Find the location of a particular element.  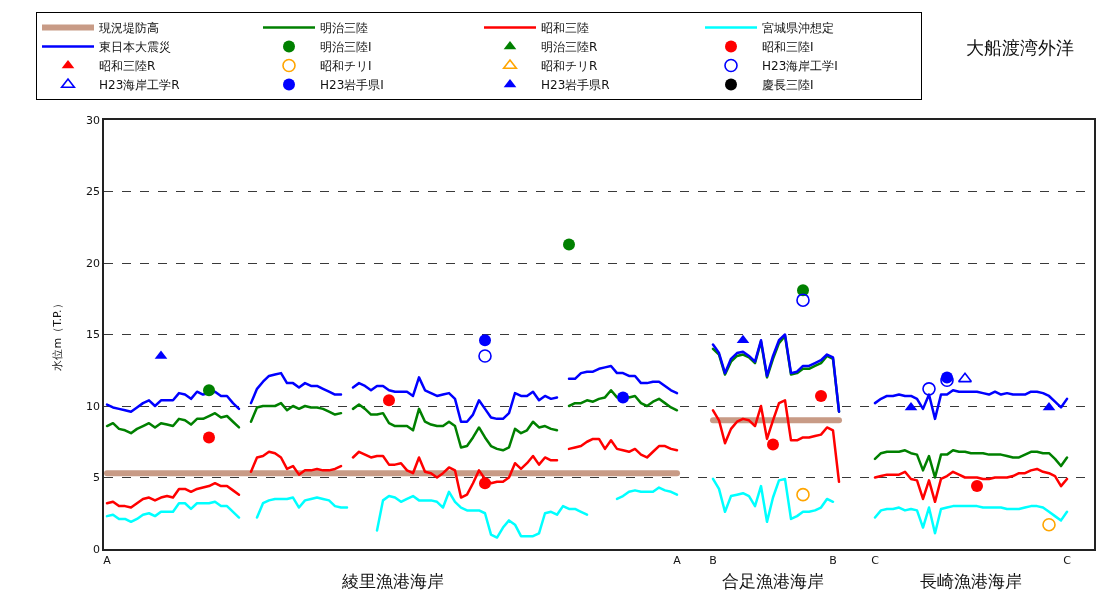

legend-label: 明治三陸 is located at coordinates (344, 28).